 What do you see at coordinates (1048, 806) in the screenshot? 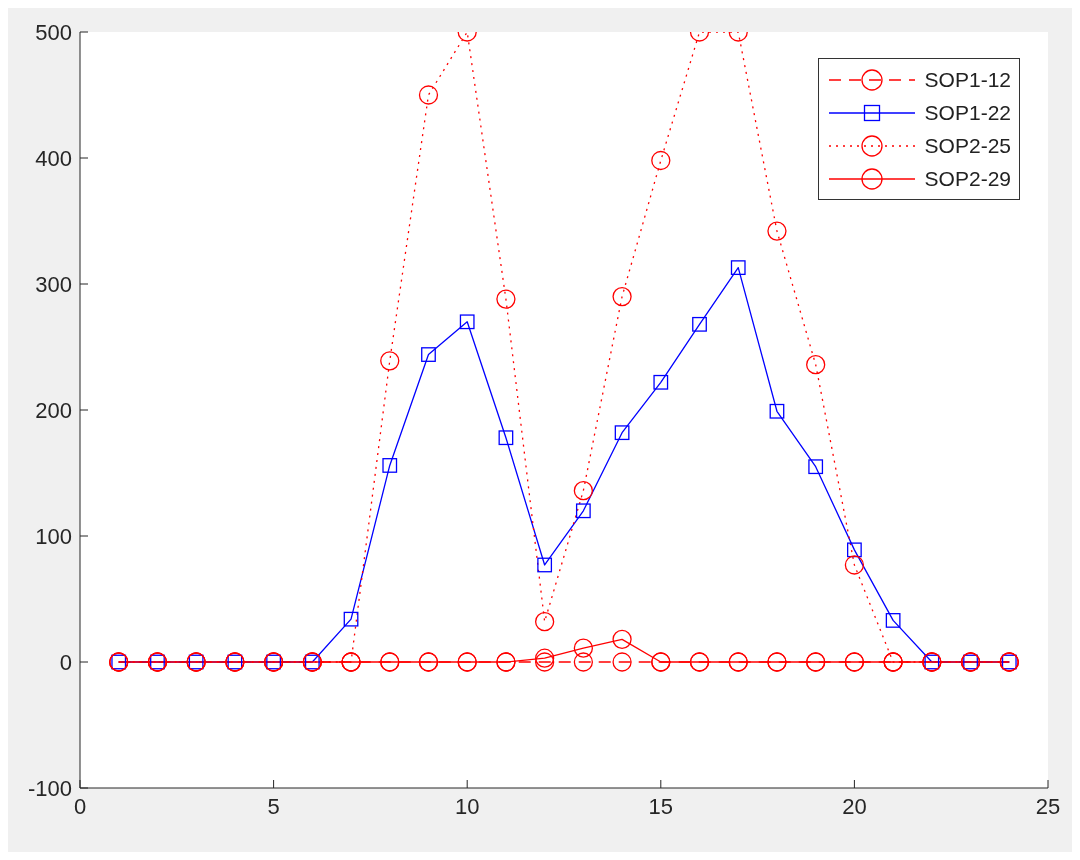
I see `x-tick-label: 25` at bounding box center [1048, 806].